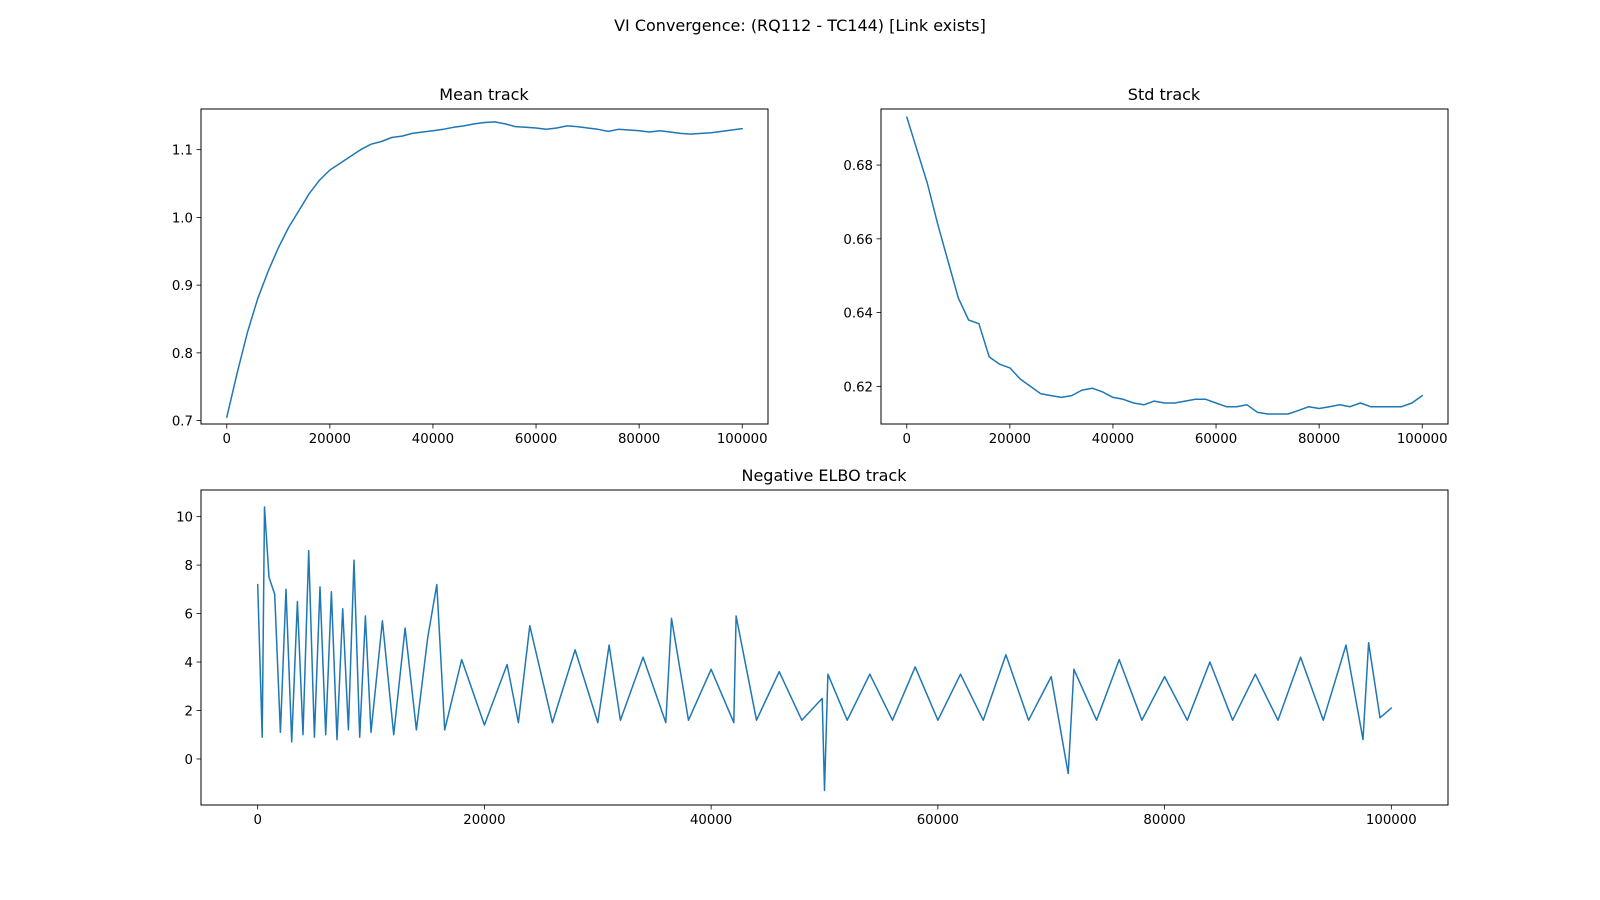 The image size is (1600, 900). What do you see at coordinates (433, 439) in the screenshot?
I see `mean-track-x-tick-label-2: 40000` at bounding box center [433, 439].